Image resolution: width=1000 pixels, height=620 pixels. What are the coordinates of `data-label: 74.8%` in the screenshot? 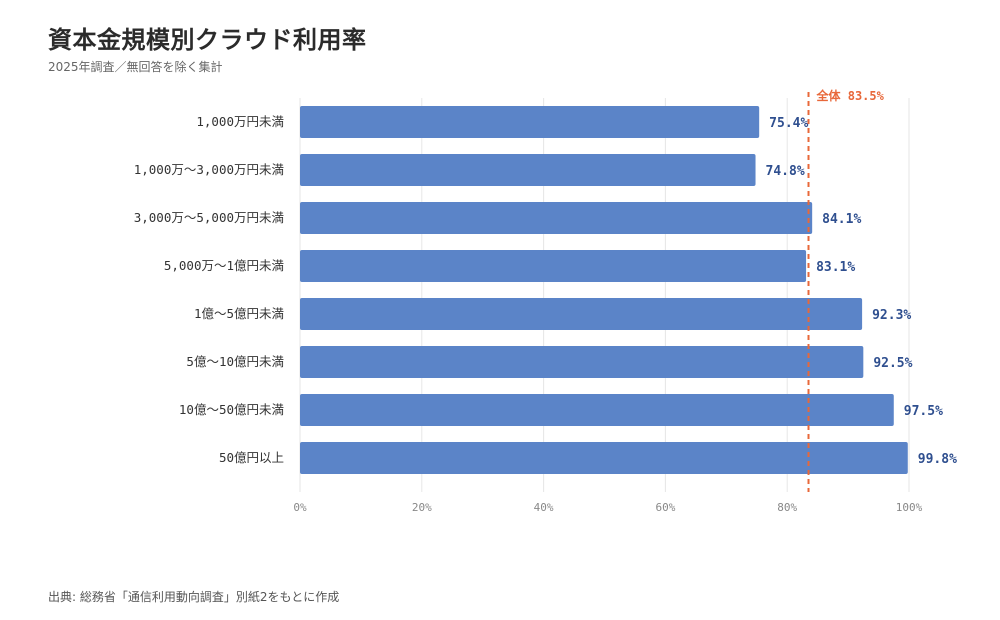 It's located at (785, 171).